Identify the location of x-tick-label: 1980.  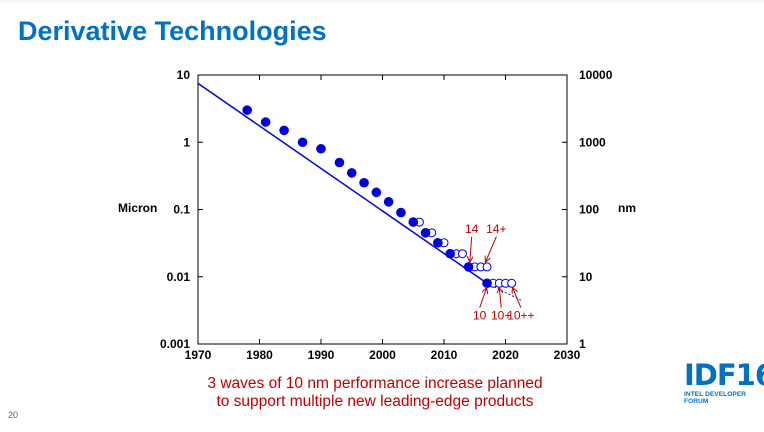
(259, 355).